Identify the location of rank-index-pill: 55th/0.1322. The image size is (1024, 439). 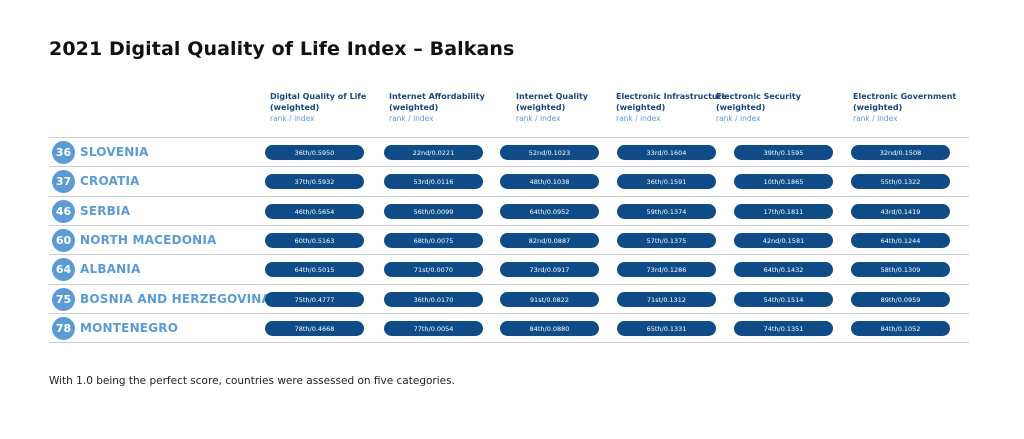
(900, 181).